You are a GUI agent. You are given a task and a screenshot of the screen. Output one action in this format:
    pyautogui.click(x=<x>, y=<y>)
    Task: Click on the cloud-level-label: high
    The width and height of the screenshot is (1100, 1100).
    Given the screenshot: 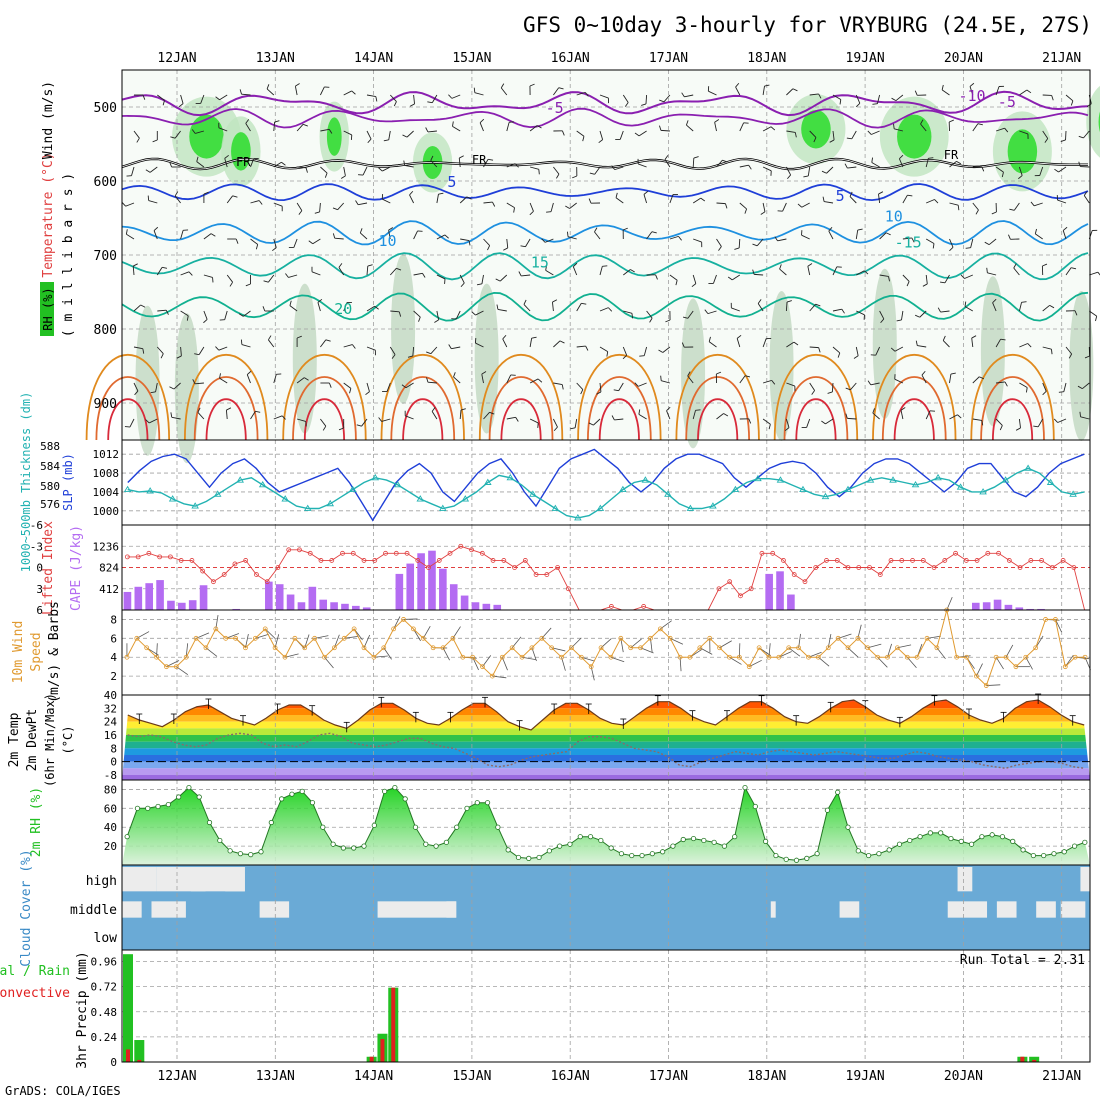 What is the action you would take?
    pyautogui.click(x=101, y=881)
    